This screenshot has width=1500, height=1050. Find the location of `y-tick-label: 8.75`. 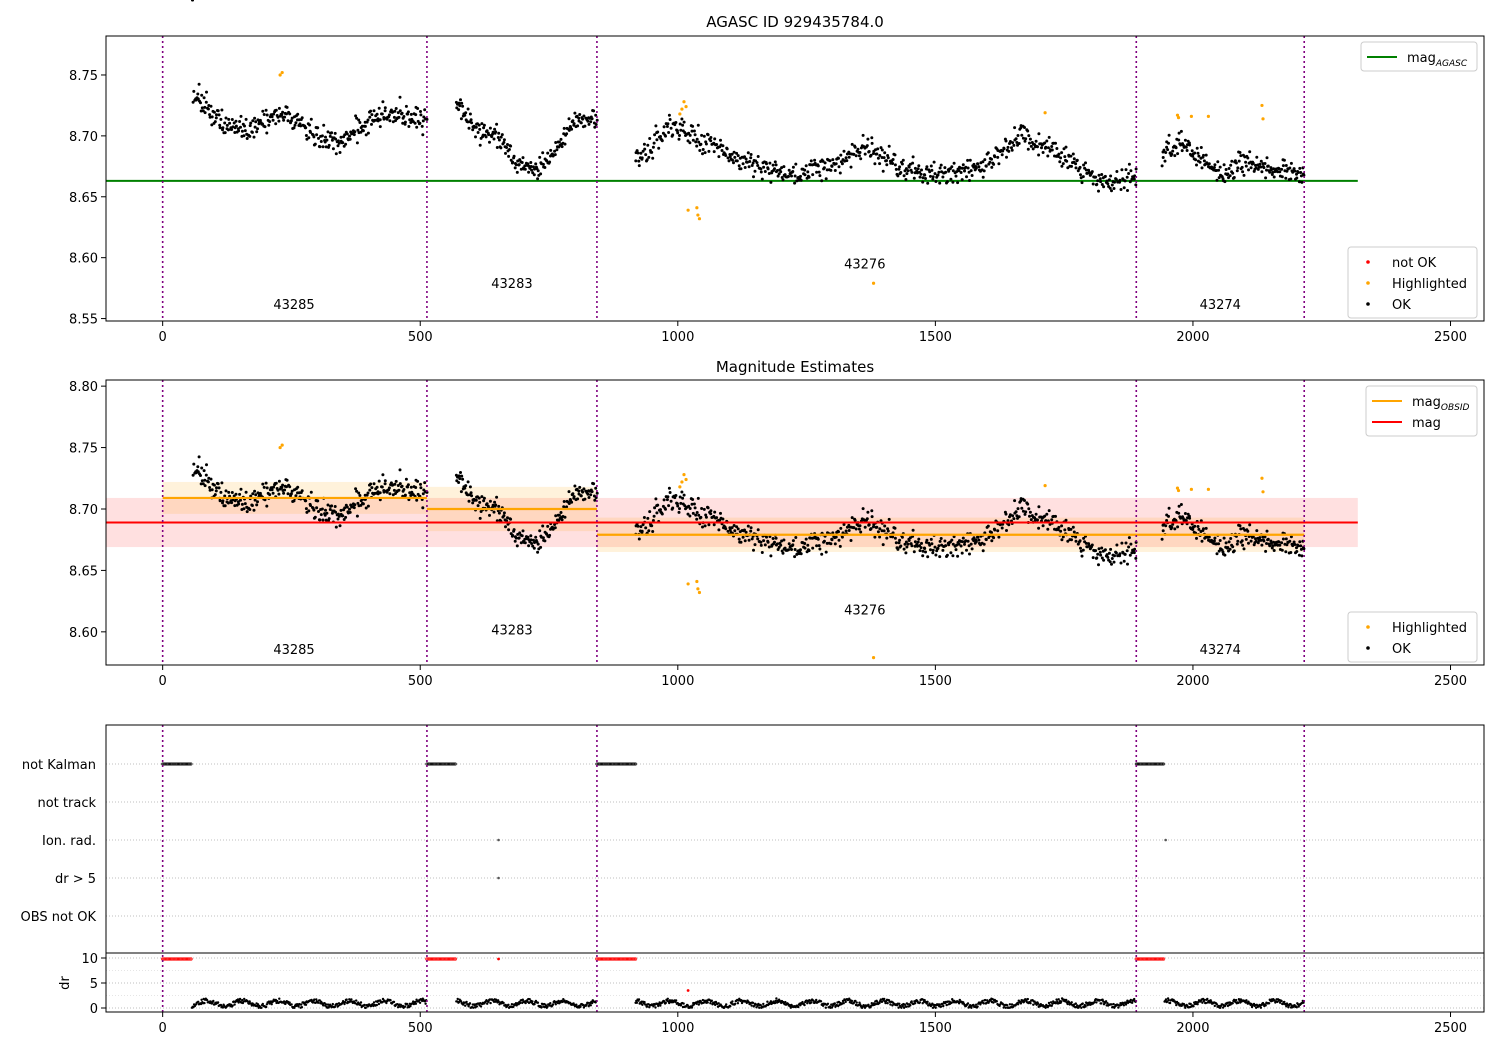

y-tick-label: 8.75 is located at coordinates (83, 449).